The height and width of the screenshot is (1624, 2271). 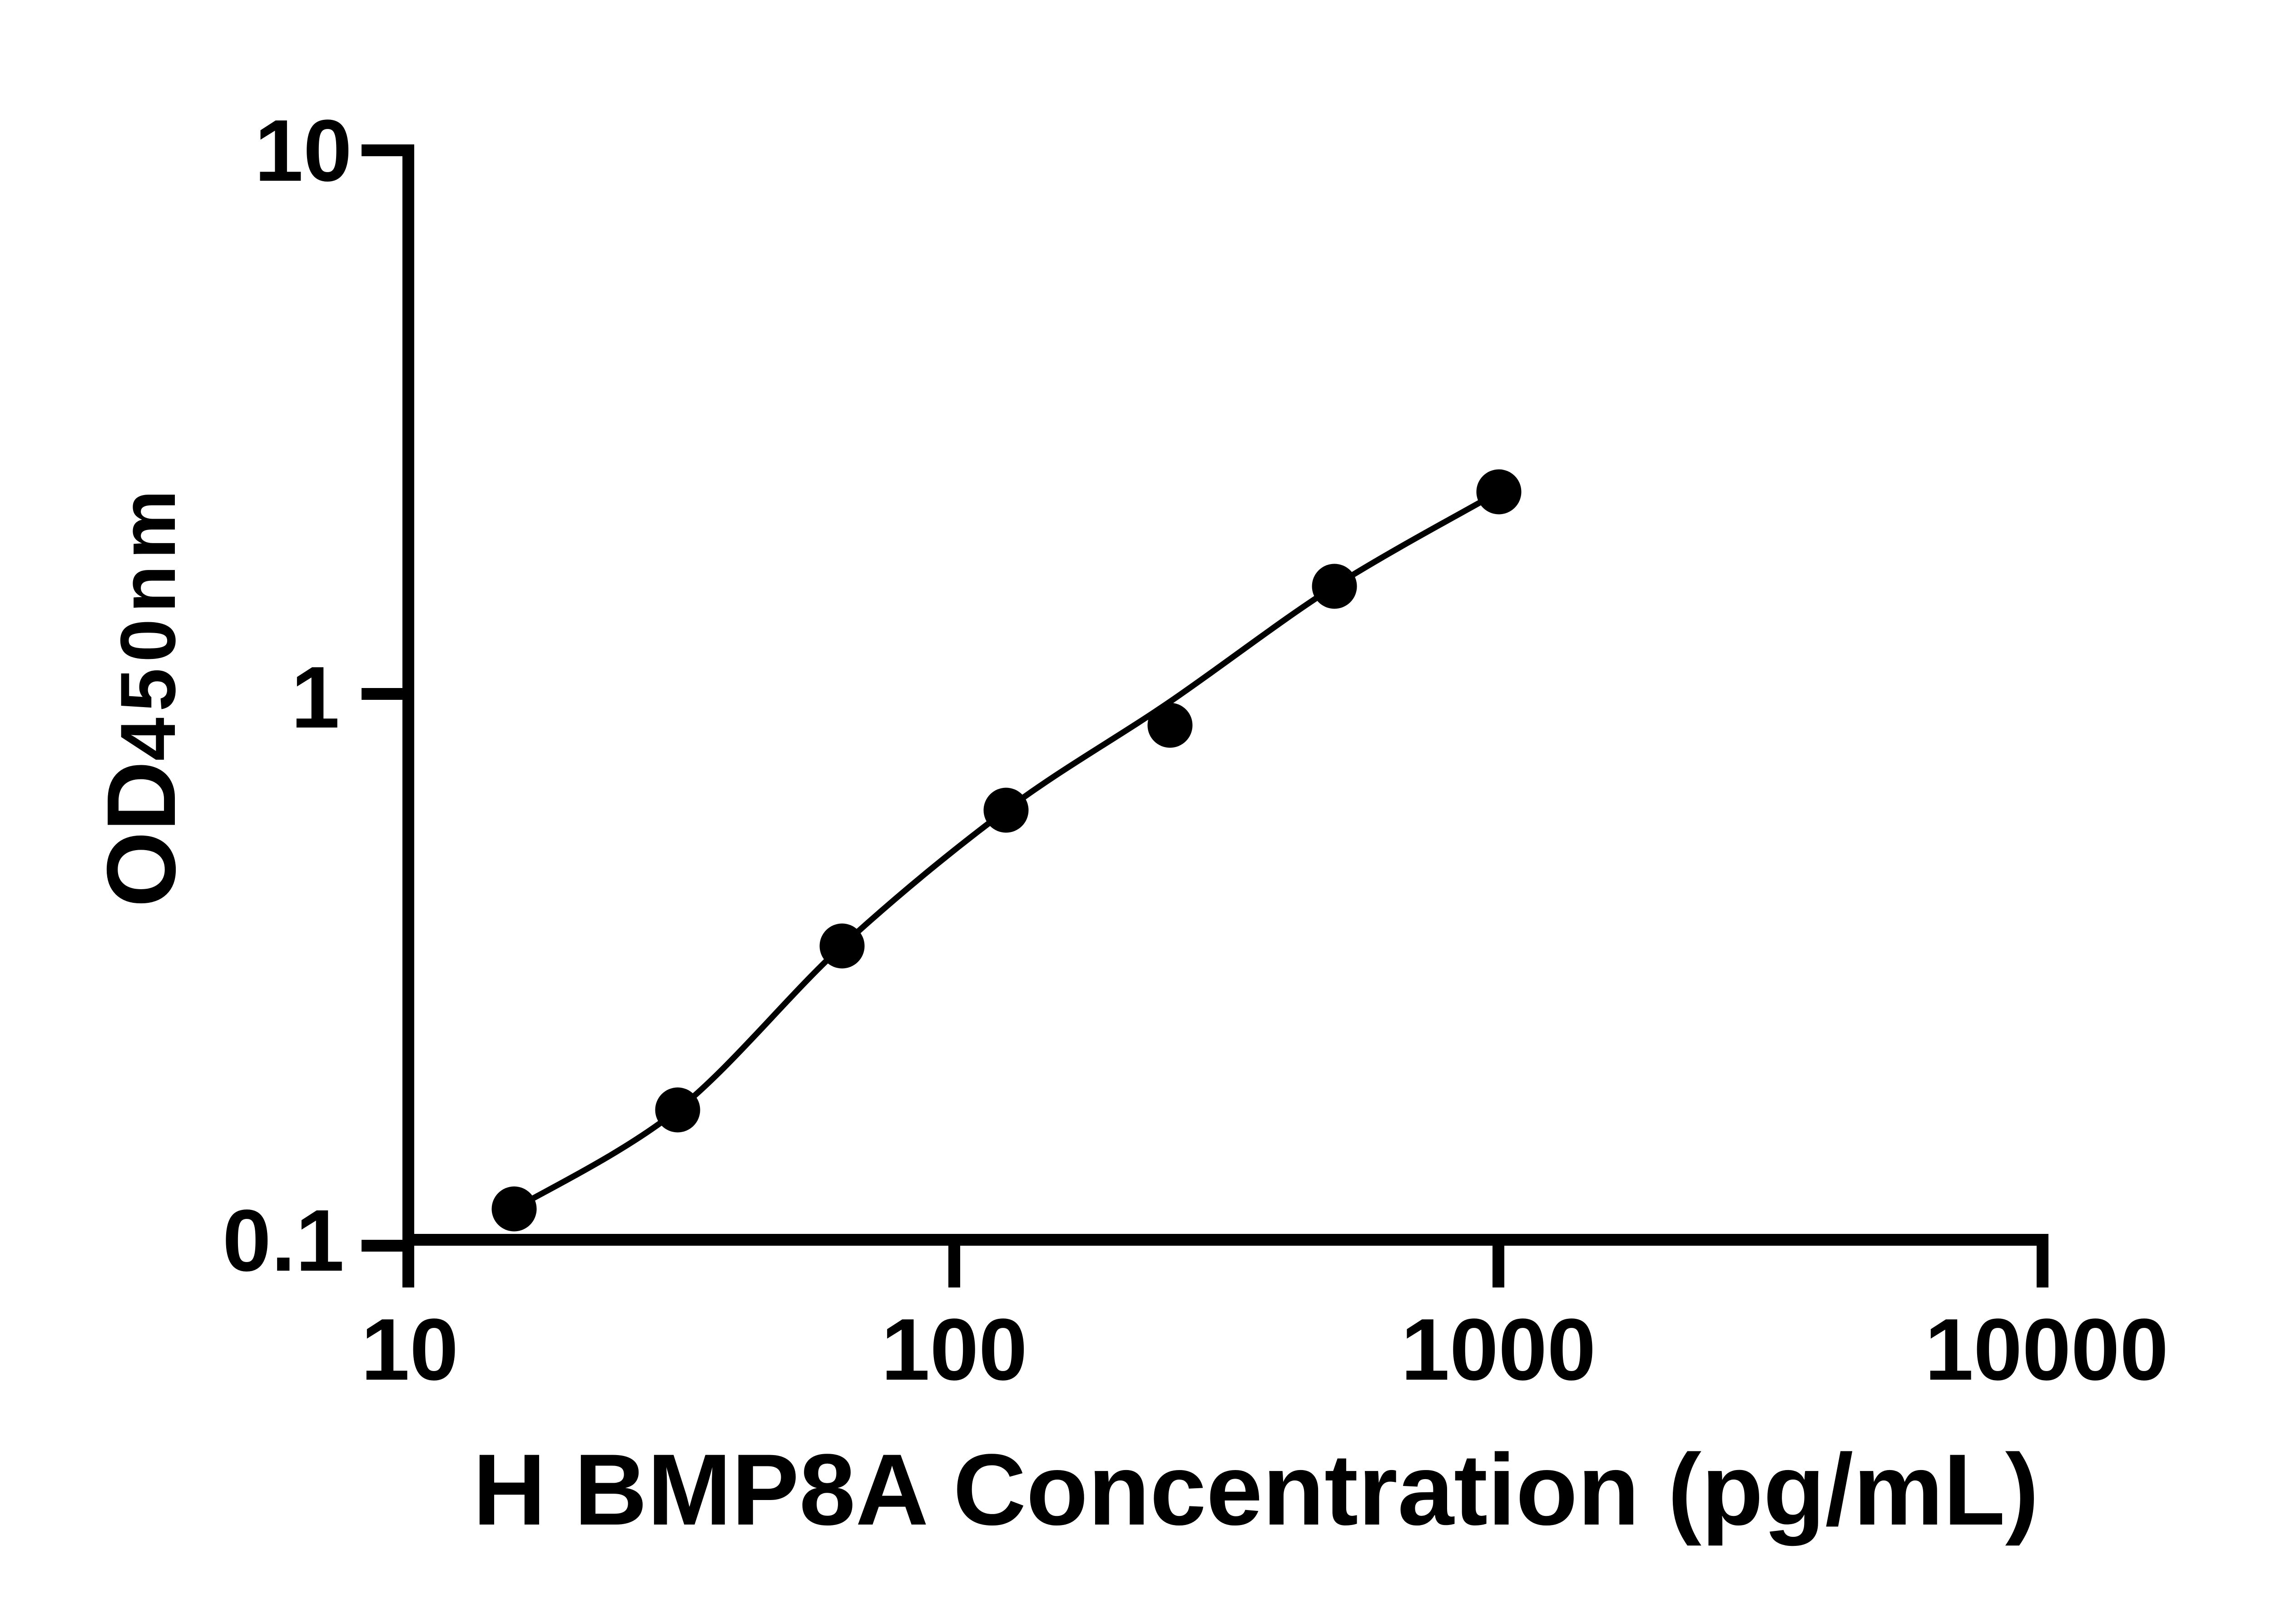 I want to click on svg-text: 100, so click(x=954, y=1349).